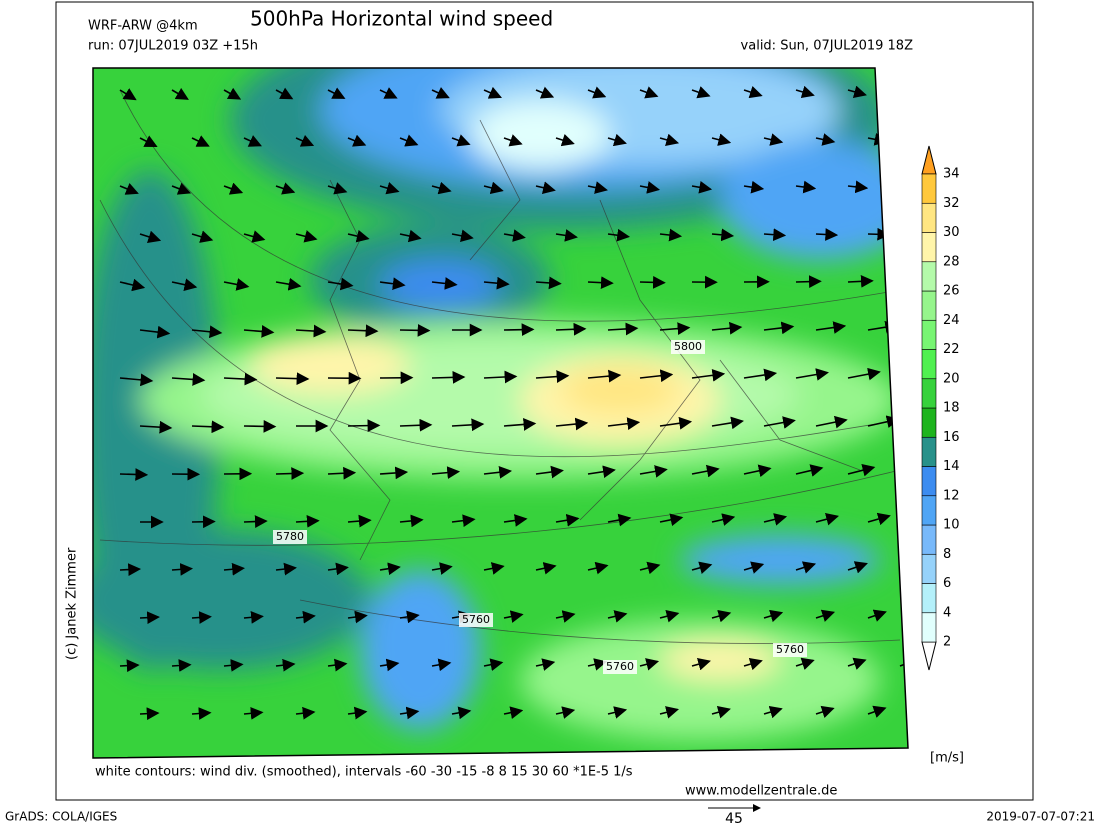  I want to click on contour-label-box, so click(790, 650).